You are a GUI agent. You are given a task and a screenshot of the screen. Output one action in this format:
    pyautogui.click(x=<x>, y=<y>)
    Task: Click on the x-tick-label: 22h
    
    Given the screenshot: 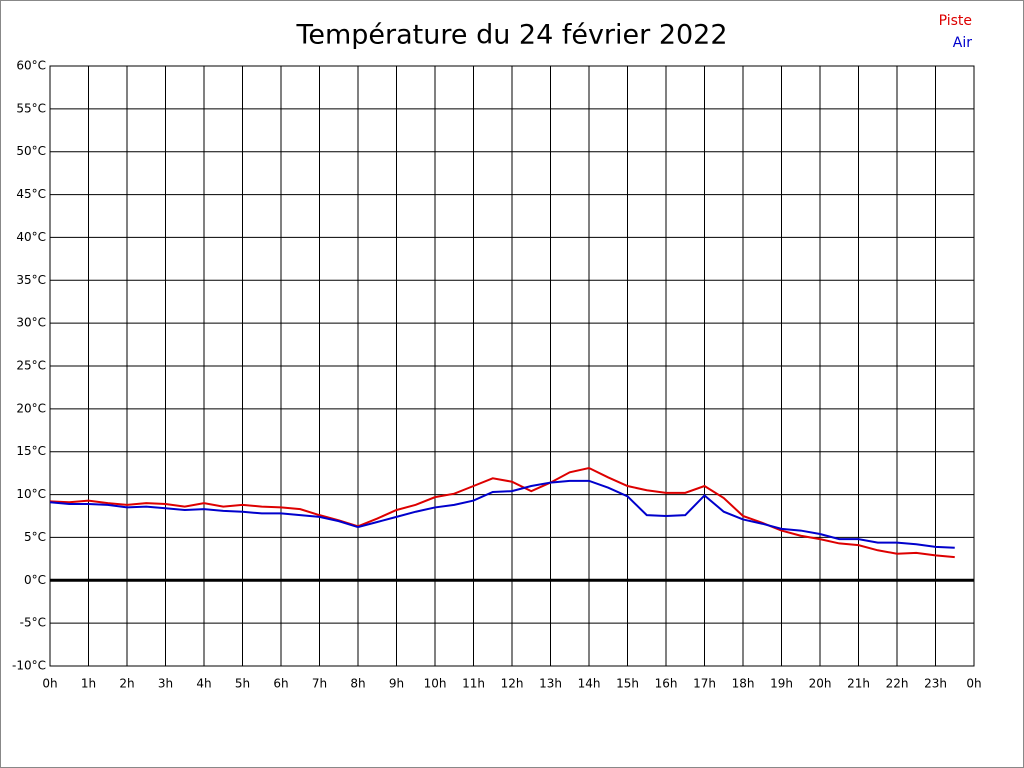 What is the action you would take?
    pyautogui.click(x=897, y=684)
    